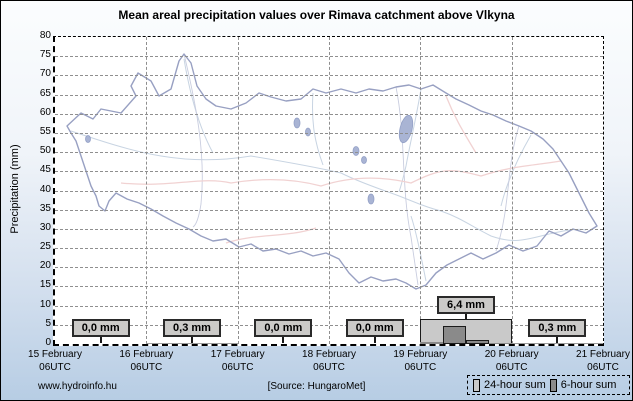  I want to click on x-tick-line: 20 February, so click(511, 354).